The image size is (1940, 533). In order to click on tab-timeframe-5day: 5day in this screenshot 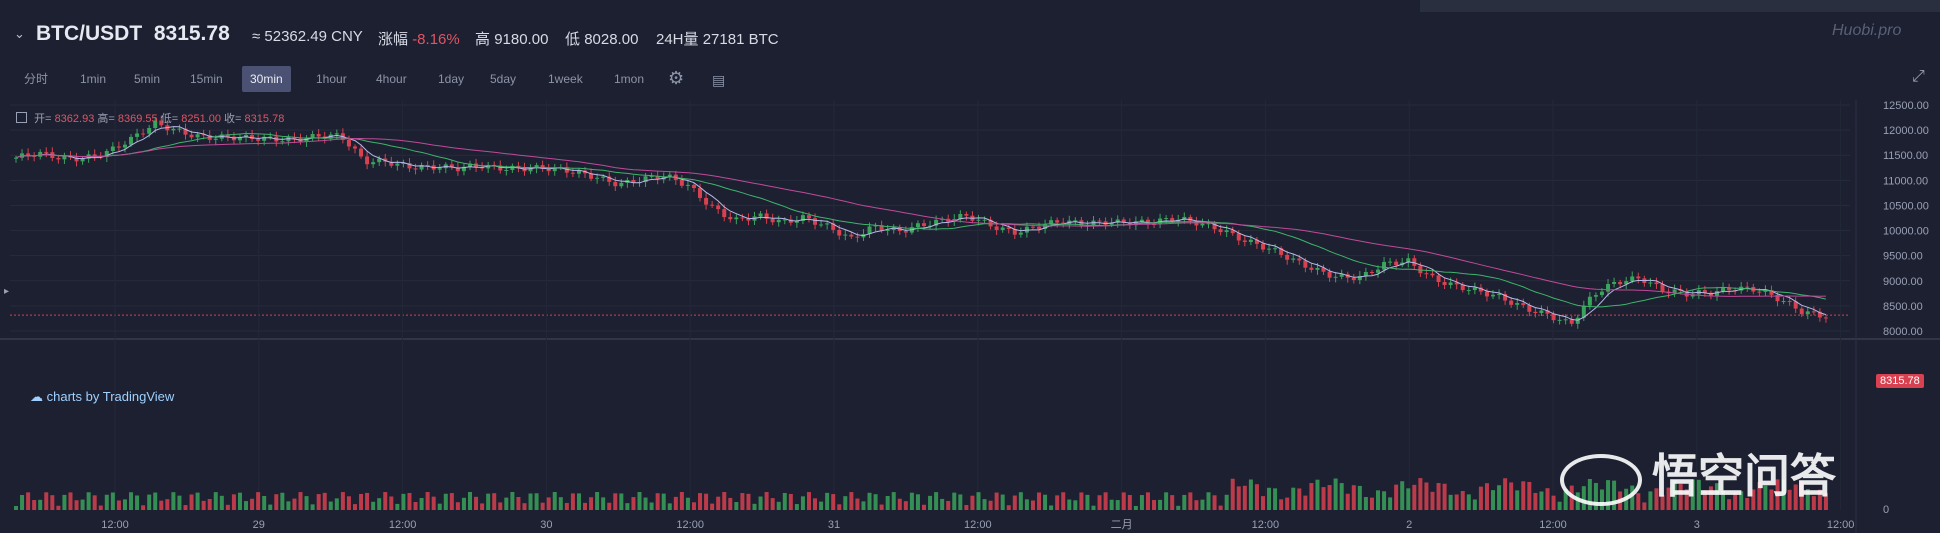, I will do `click(503, 79)`.